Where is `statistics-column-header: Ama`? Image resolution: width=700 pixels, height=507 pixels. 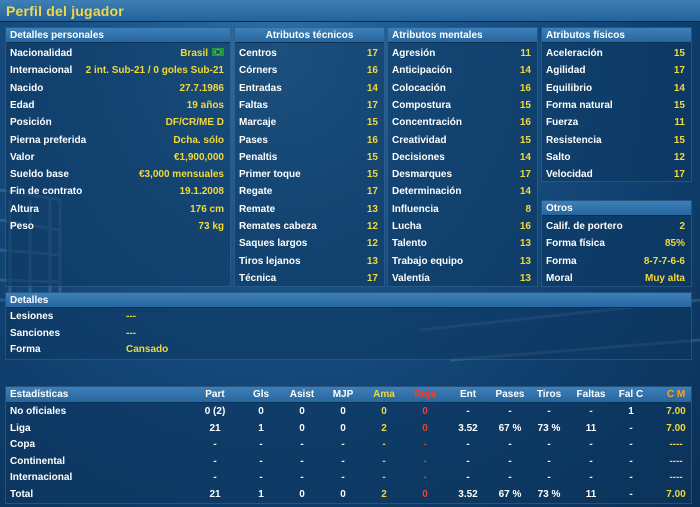 statistics-column-header: Ama is located at coordinates (384, 394).